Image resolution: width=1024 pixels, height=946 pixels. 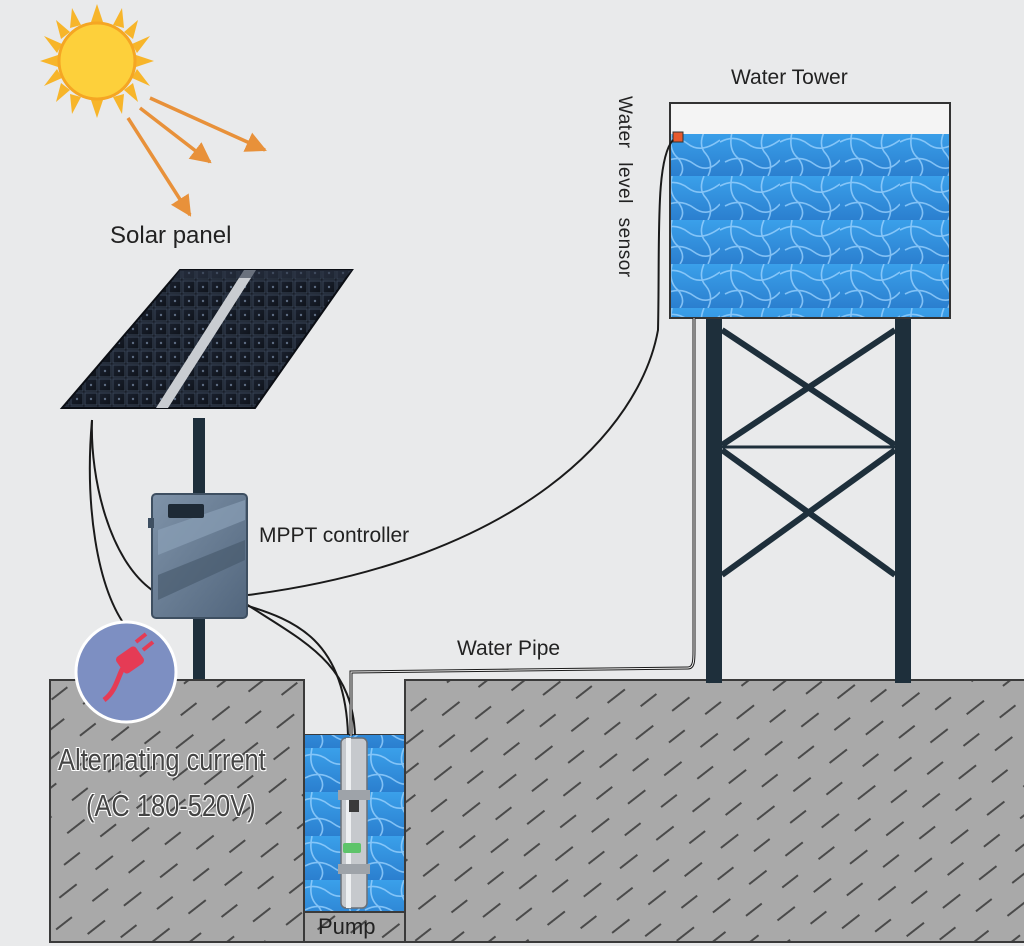 I want to click on mppt-controller, so click(x=198, y=556).